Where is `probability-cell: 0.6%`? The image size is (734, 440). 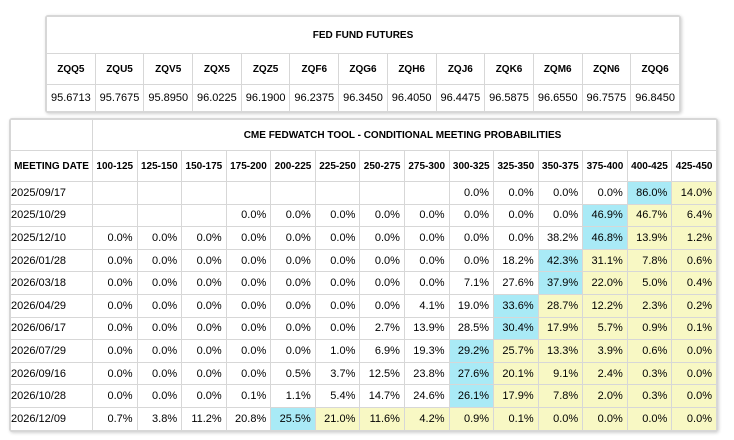
probability-cell: 0.6% is located at coordinates (694, 260).